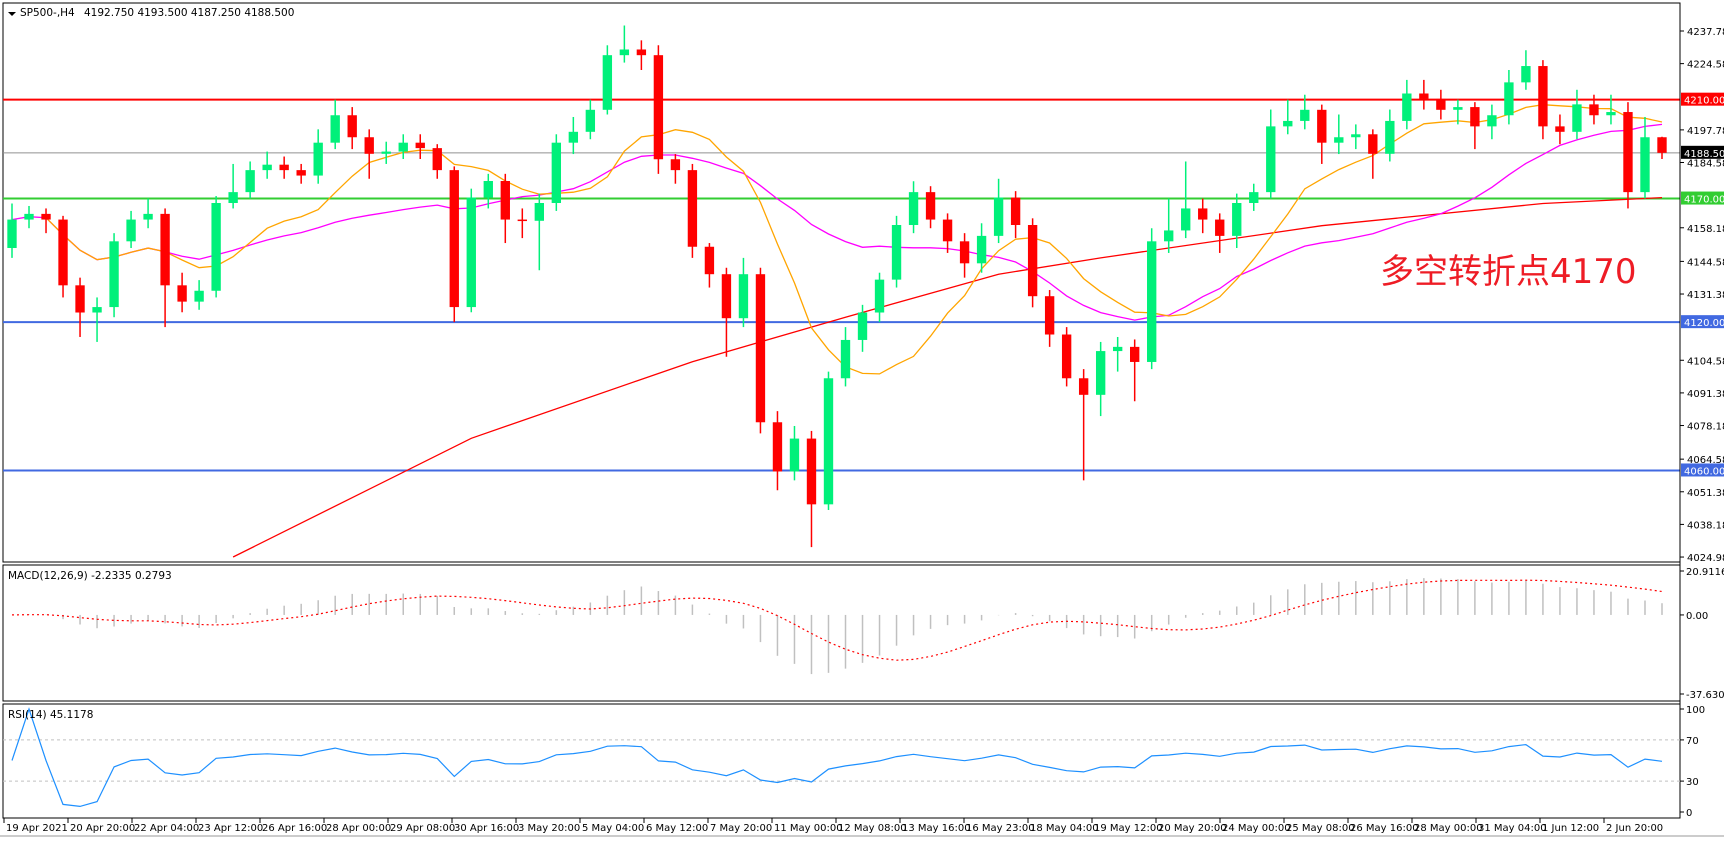 This screenshot has width=1724, height=843. What do you see at coordinates (1705, 361) in the screenshot?
I see `price-axis-label: 4104.580` at bounding box center [1705, 361].